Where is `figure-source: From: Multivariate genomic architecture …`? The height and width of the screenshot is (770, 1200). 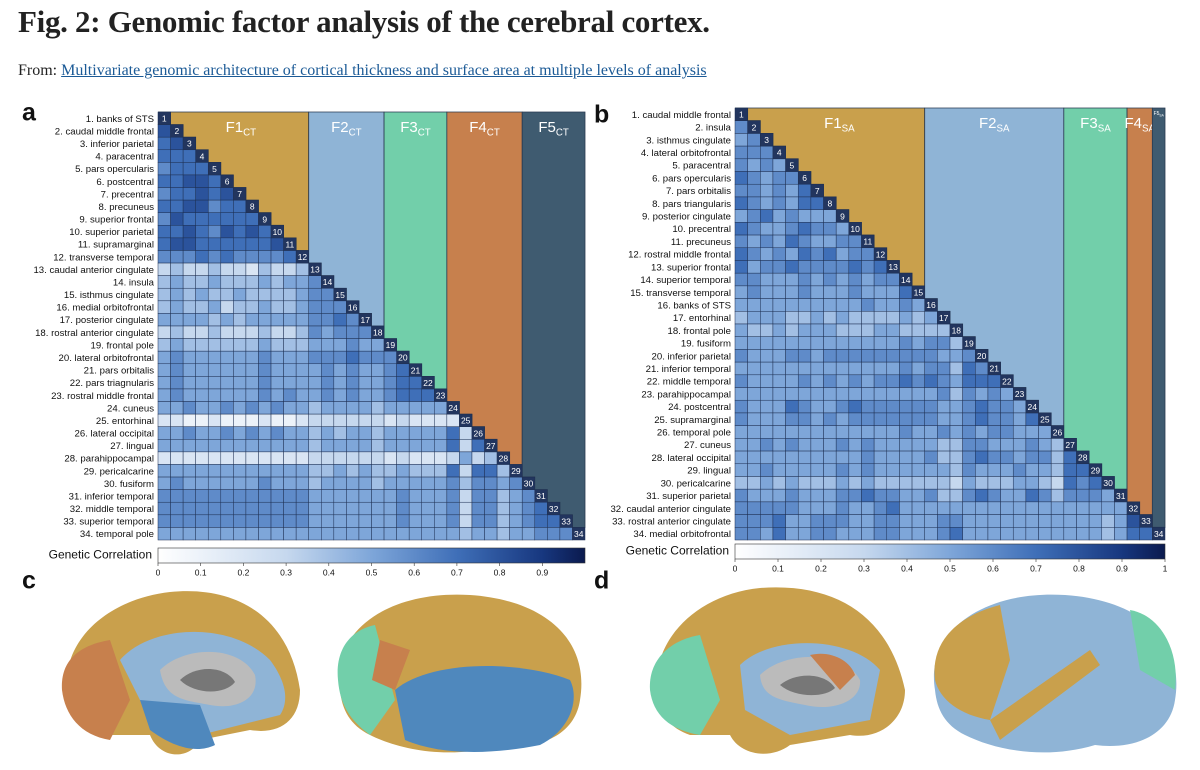
figure-source: From: Multivariate genomic architecture … is located at coordinates (362, 71).